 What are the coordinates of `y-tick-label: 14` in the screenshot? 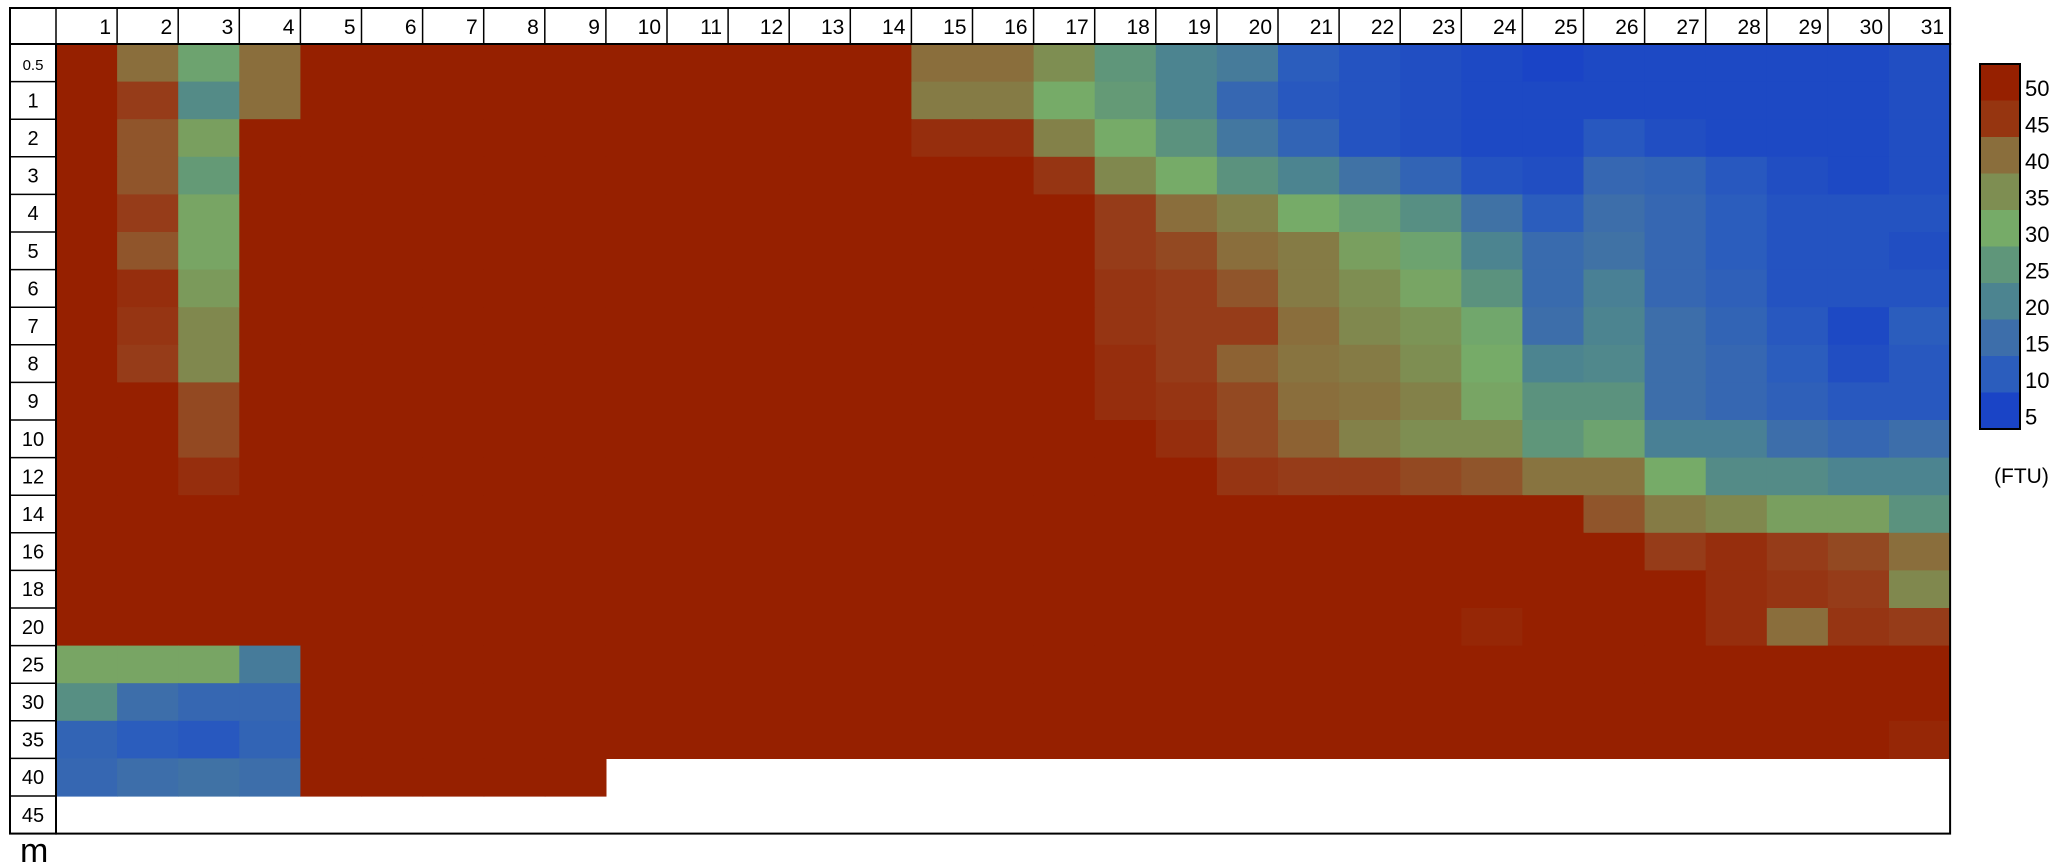 It's located at (33, 515).